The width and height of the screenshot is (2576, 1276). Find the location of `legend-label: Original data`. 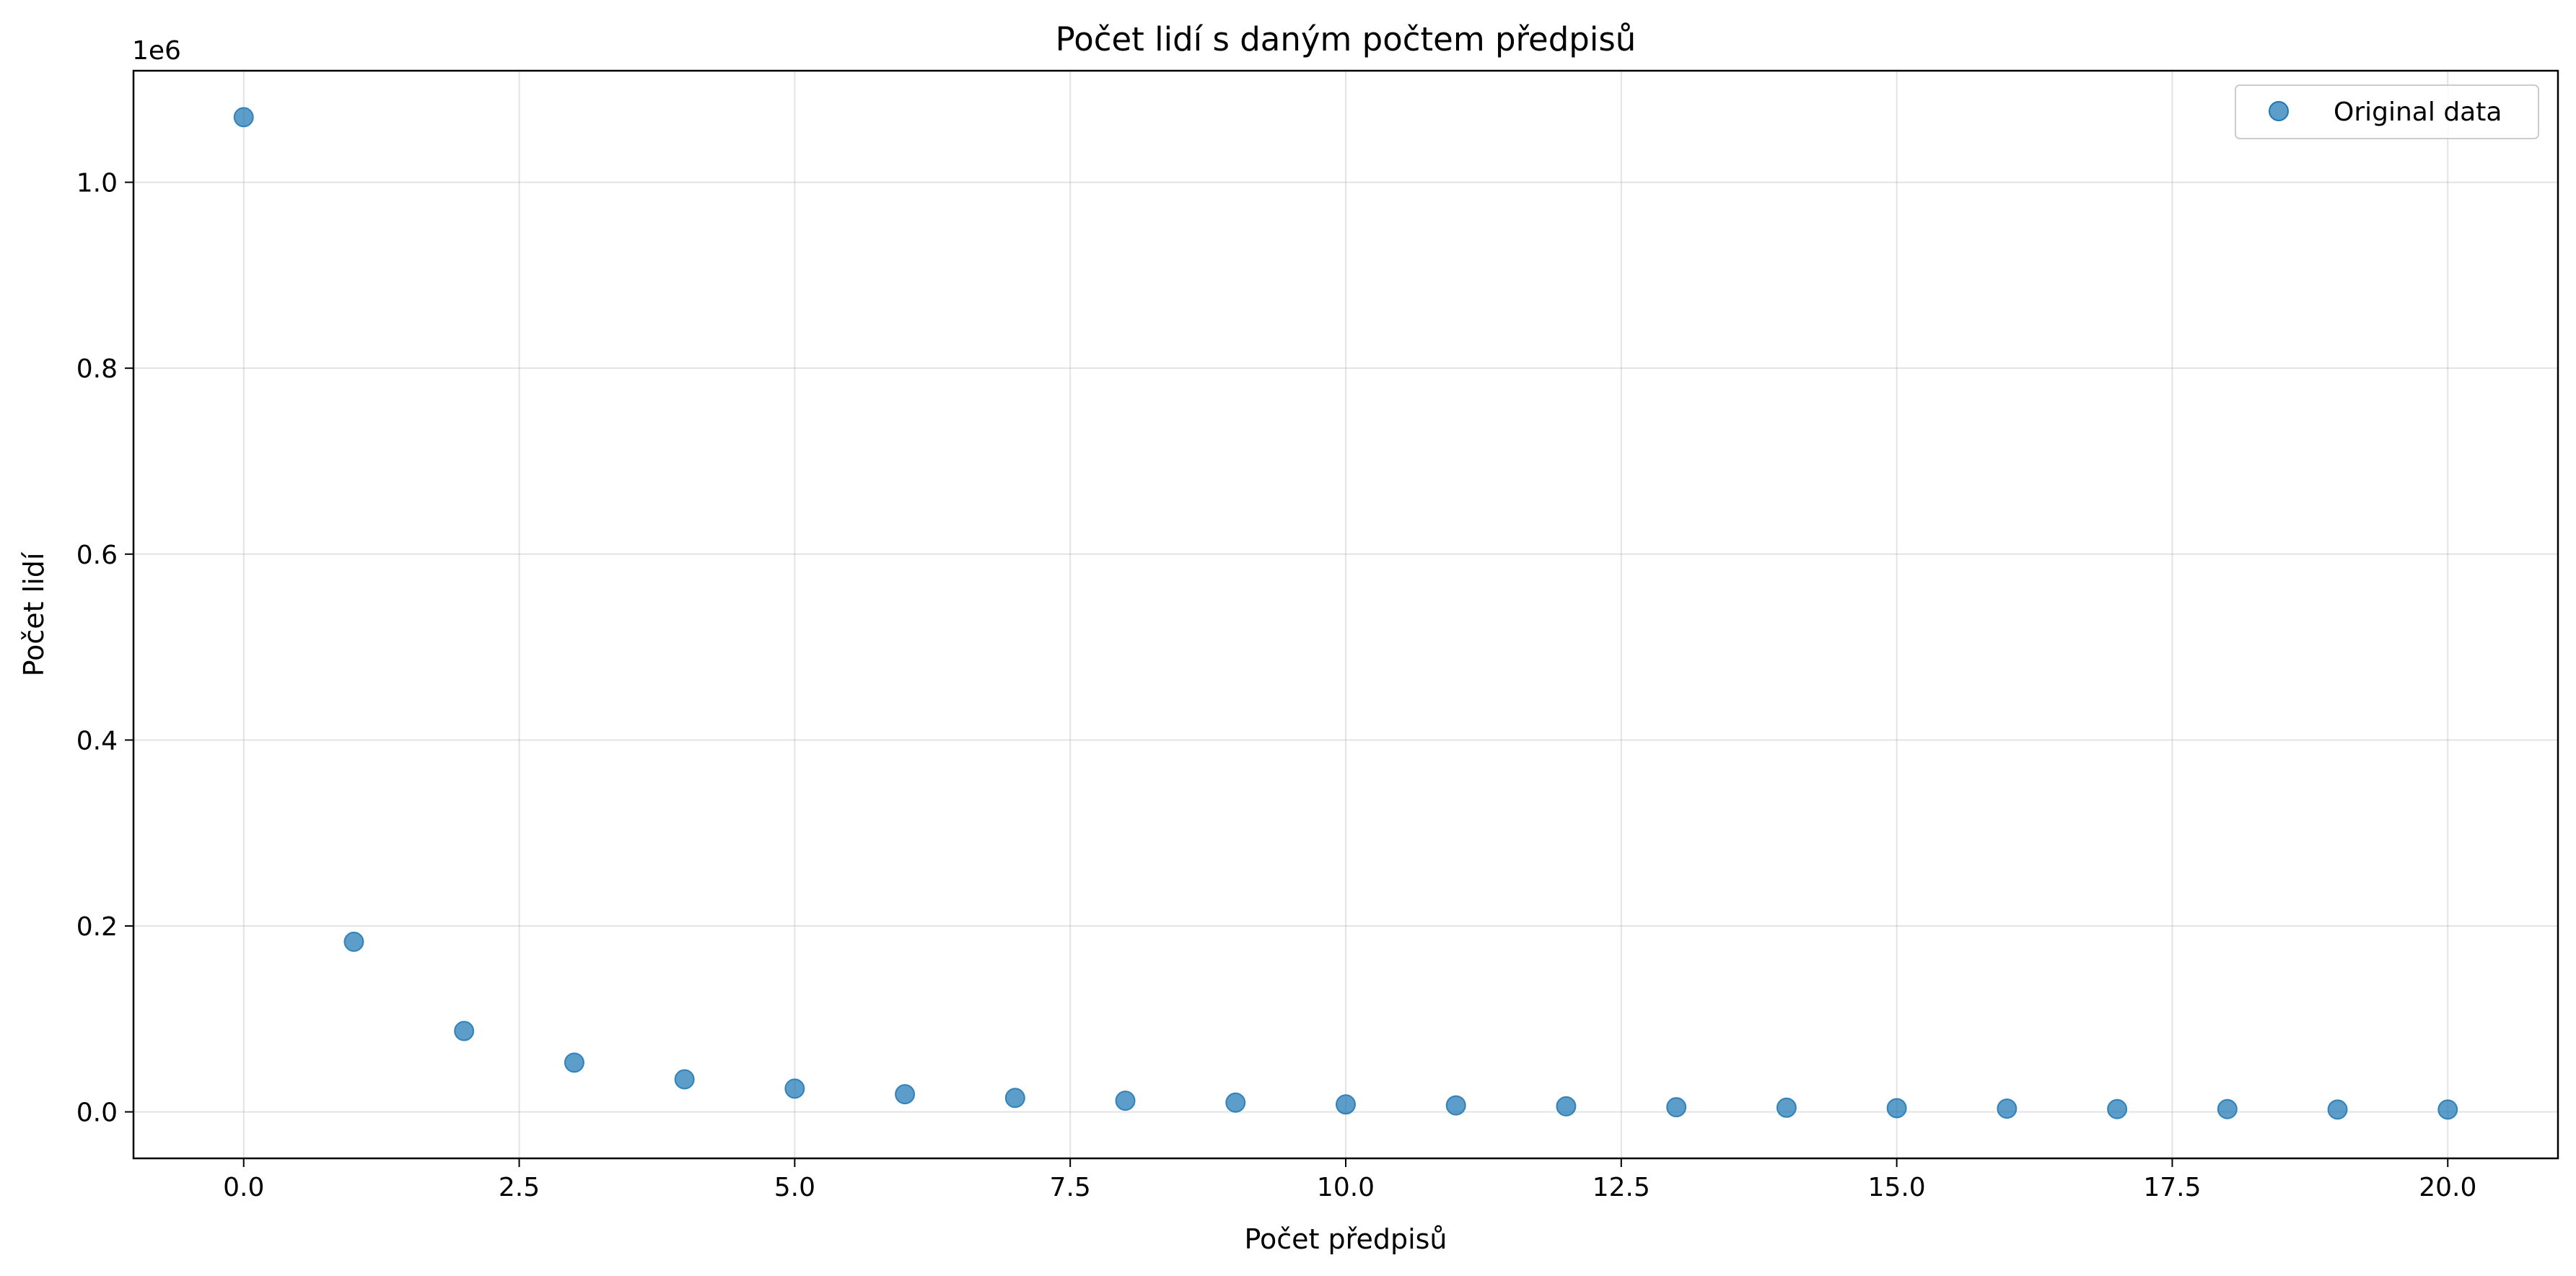

legend-label: Original data is located at coordinates (2418, 112).